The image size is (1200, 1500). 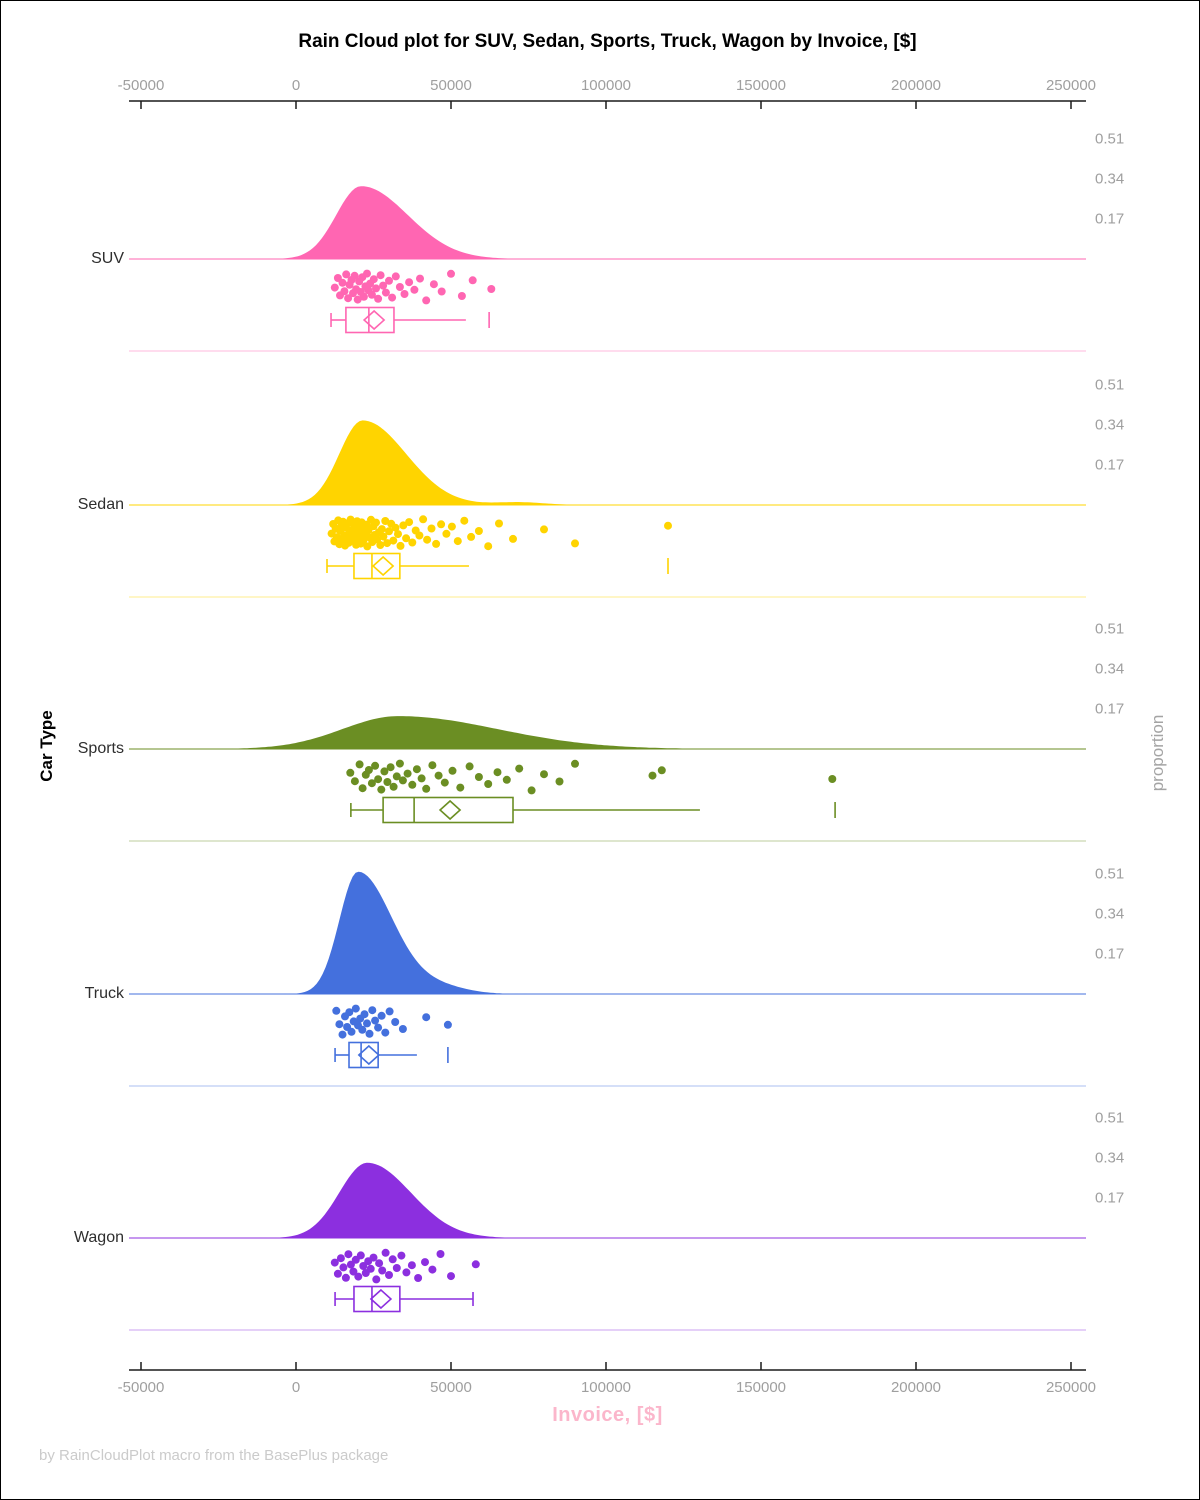 I want to click on x-tick-label-top: 150000, so click(x=761, y=85).